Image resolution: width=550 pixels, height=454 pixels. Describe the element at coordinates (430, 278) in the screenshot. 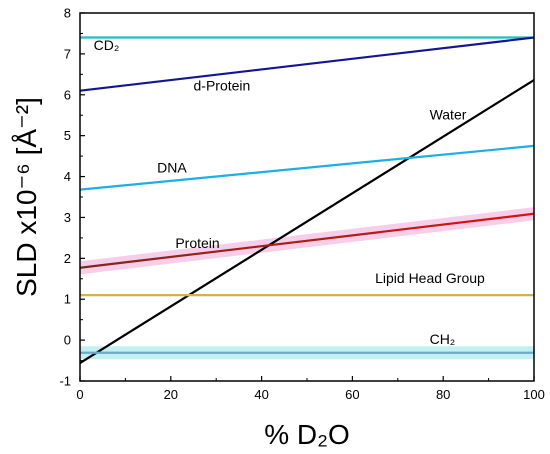

I see `series-label: Lipid Head Group` at that location.